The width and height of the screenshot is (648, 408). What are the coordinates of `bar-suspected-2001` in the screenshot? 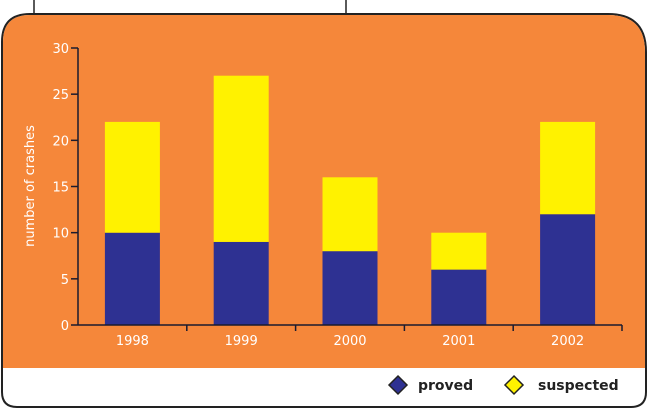 It's located at (459, 251).